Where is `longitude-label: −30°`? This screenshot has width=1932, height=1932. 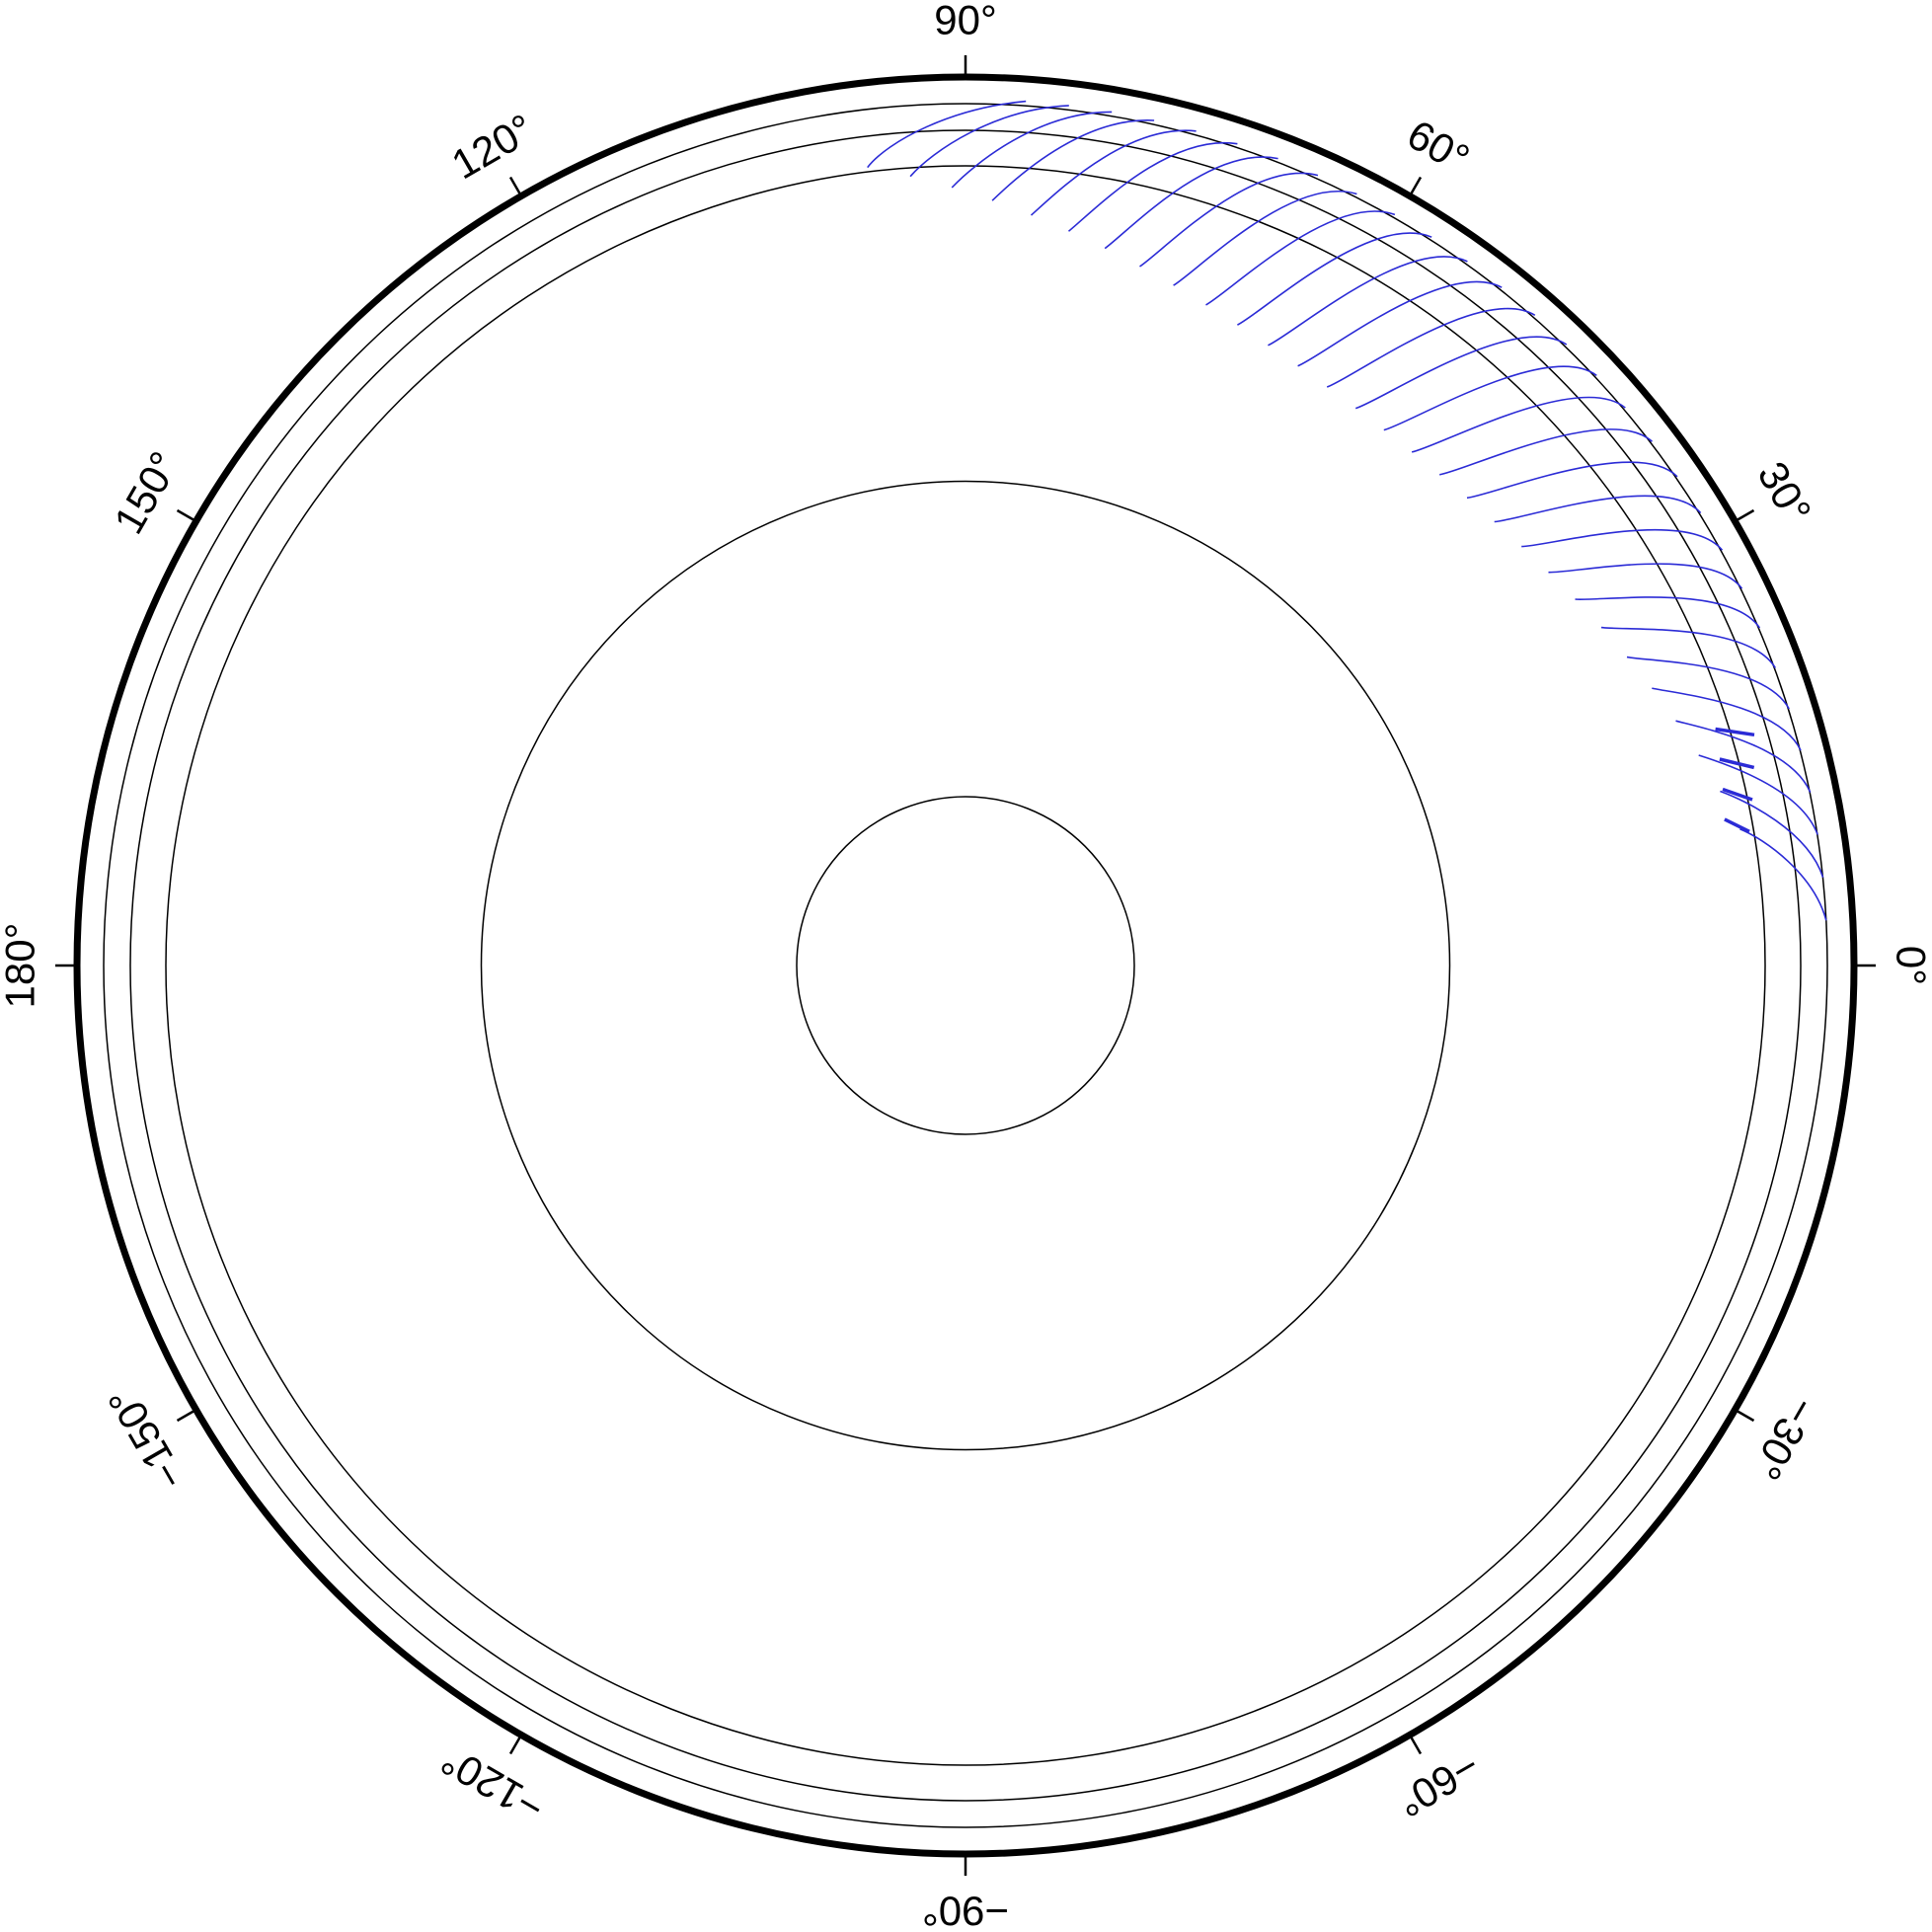
longitude-label: −30° is located at coordinates (1784, 1438).